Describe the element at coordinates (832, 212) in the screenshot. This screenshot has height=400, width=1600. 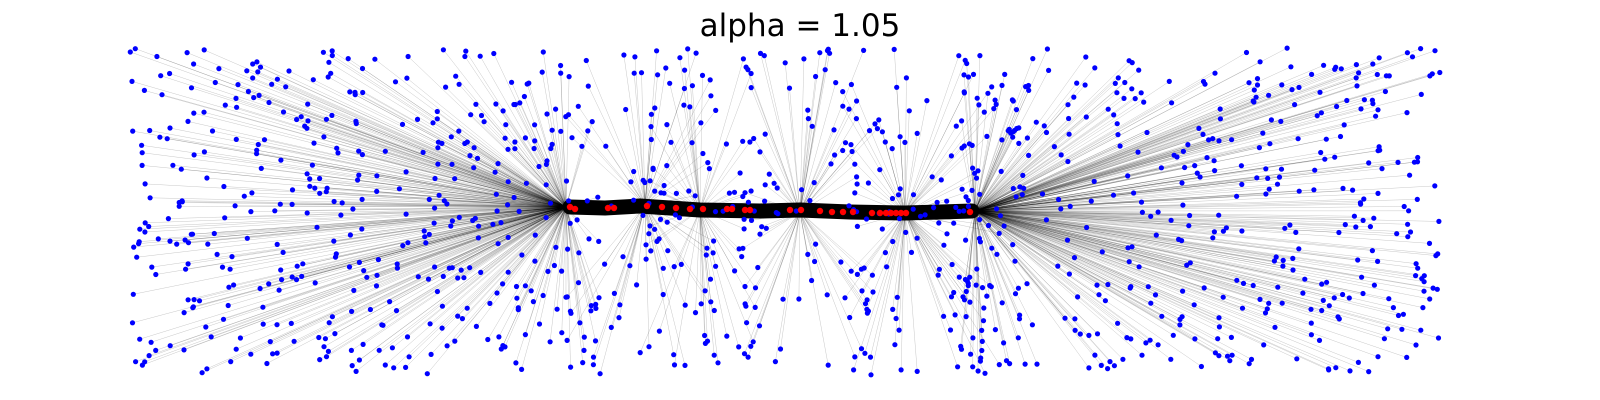
I see `backbone-node` at that location.